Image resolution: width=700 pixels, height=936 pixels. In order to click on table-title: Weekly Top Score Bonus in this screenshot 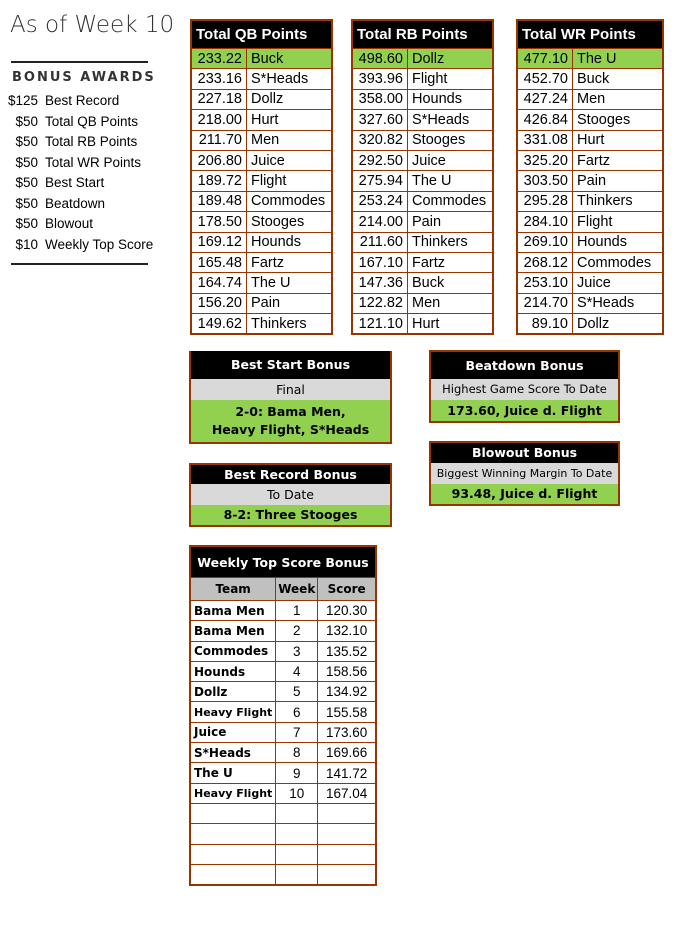, I will do `click(283, 562)`.